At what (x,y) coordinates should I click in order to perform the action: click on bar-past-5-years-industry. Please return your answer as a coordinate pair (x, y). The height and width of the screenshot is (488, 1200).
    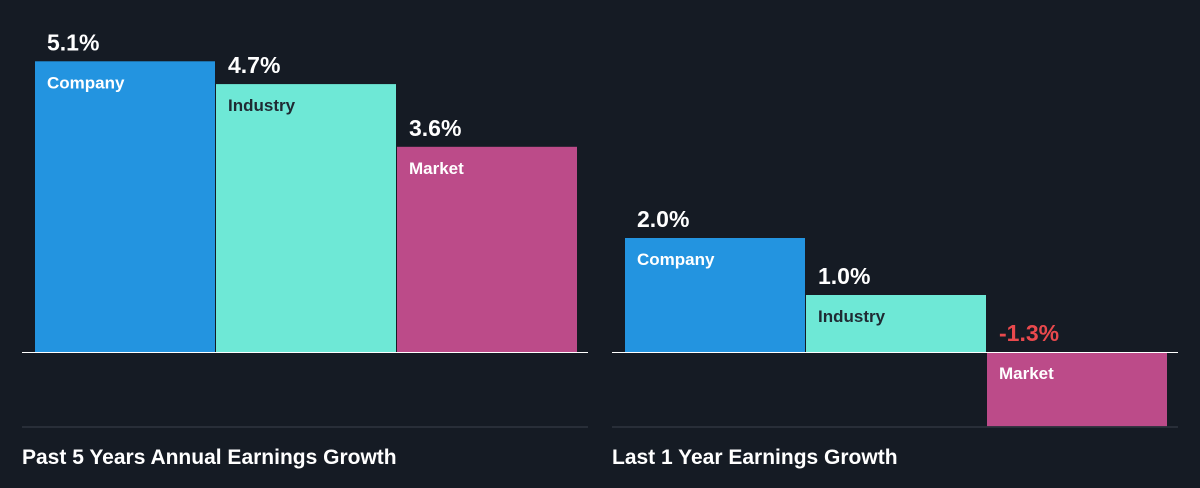
    Looking at the image, I should click on (306, 218).